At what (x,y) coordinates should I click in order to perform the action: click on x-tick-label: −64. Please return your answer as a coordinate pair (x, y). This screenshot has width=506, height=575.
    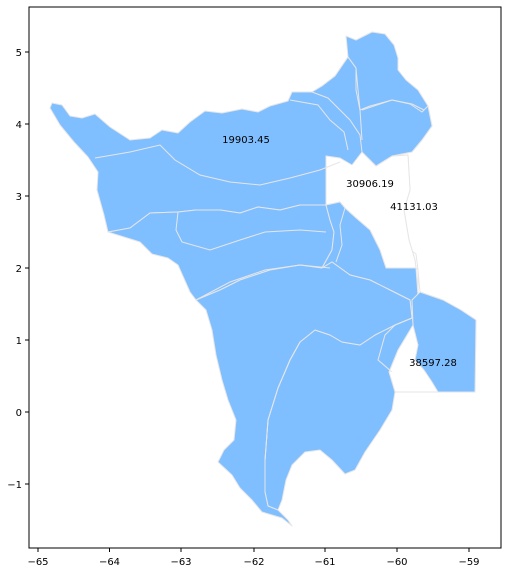
    Looking at the image, I should click on (109, 562).